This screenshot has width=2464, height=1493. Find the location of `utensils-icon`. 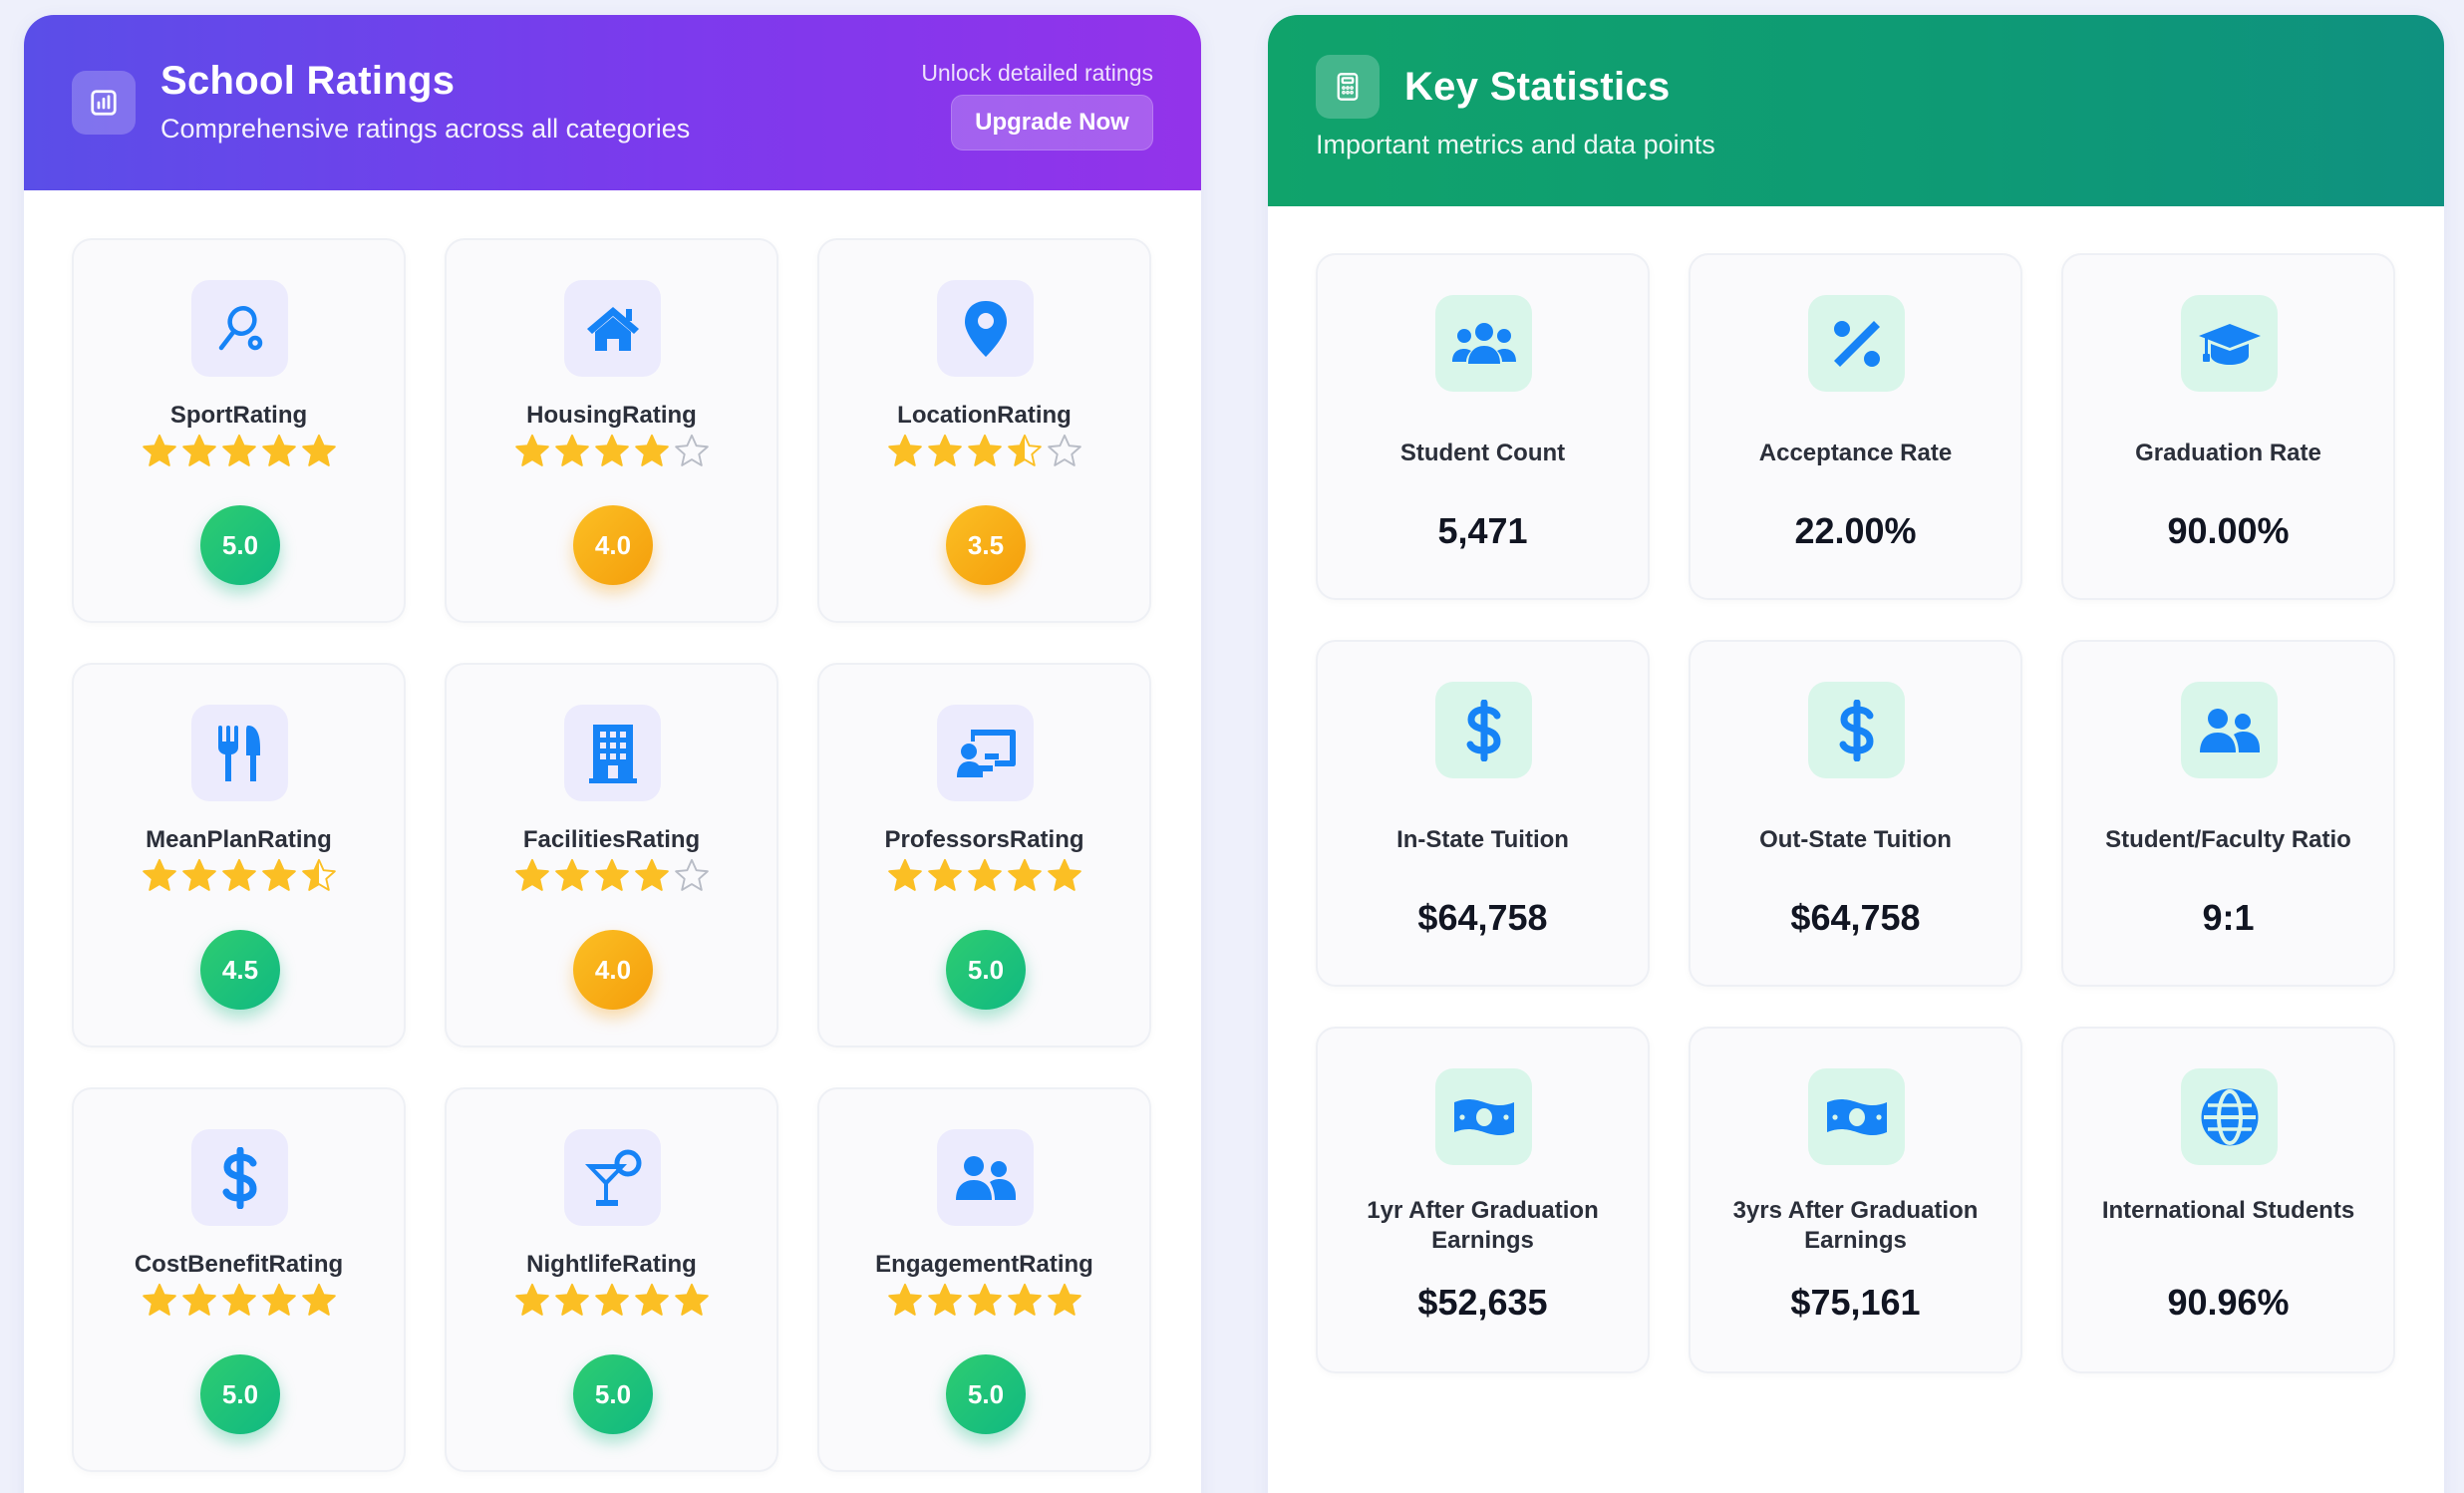

utensils-icon is located at coordinates (240, 753).